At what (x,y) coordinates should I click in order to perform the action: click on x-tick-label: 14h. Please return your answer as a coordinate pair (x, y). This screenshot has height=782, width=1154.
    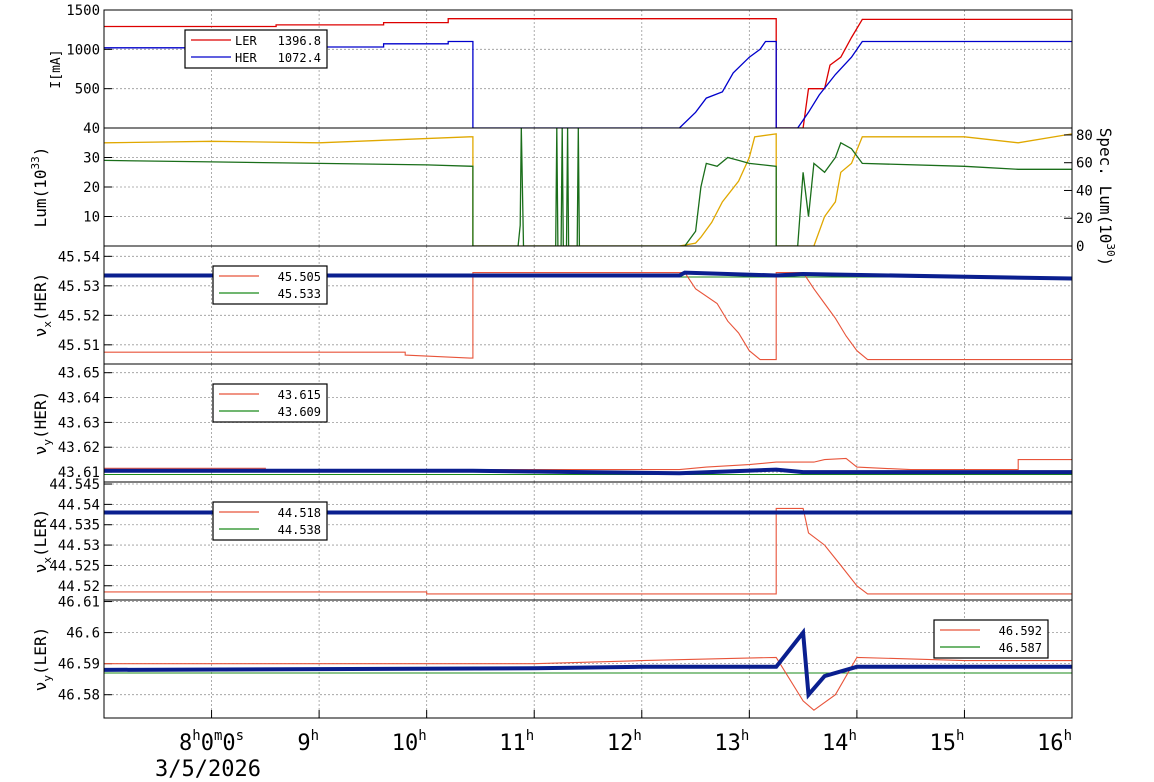
    Looking at the image, I should click on (839, 742).